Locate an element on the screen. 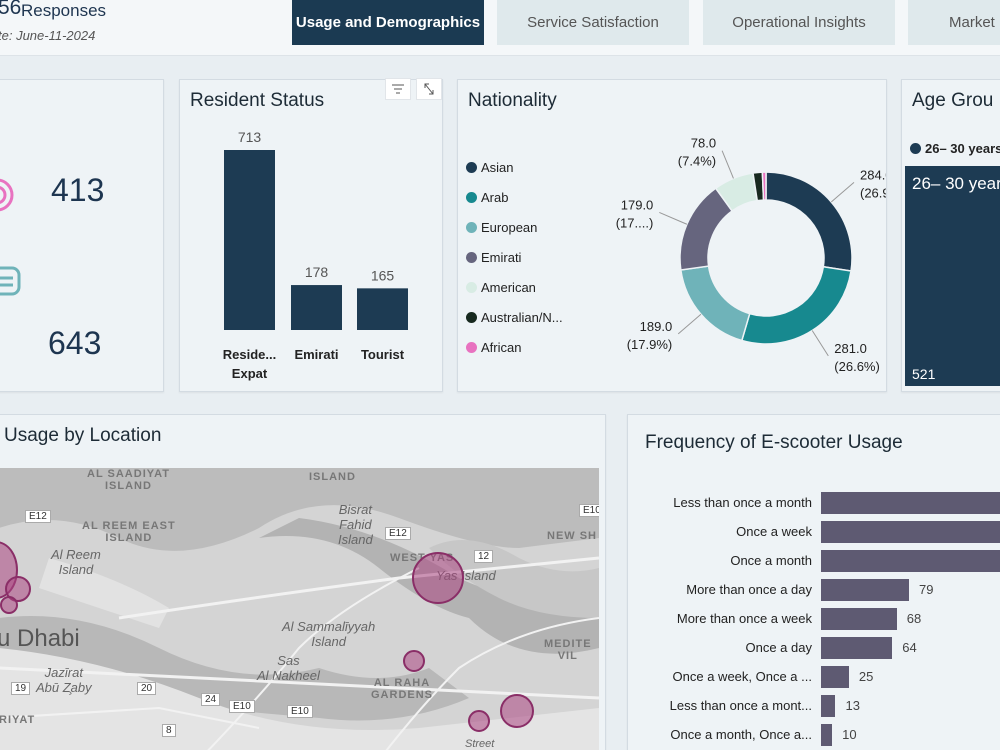  road-shield: 20 is located at coordinates (147, 688).